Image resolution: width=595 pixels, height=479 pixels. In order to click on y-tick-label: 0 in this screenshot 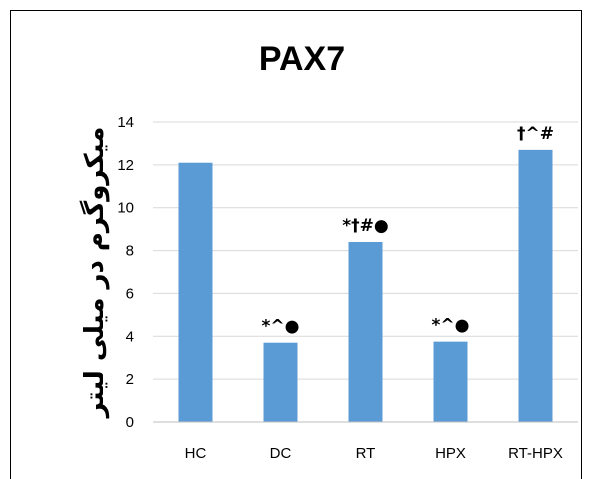, I will do `click(130, 422)`.